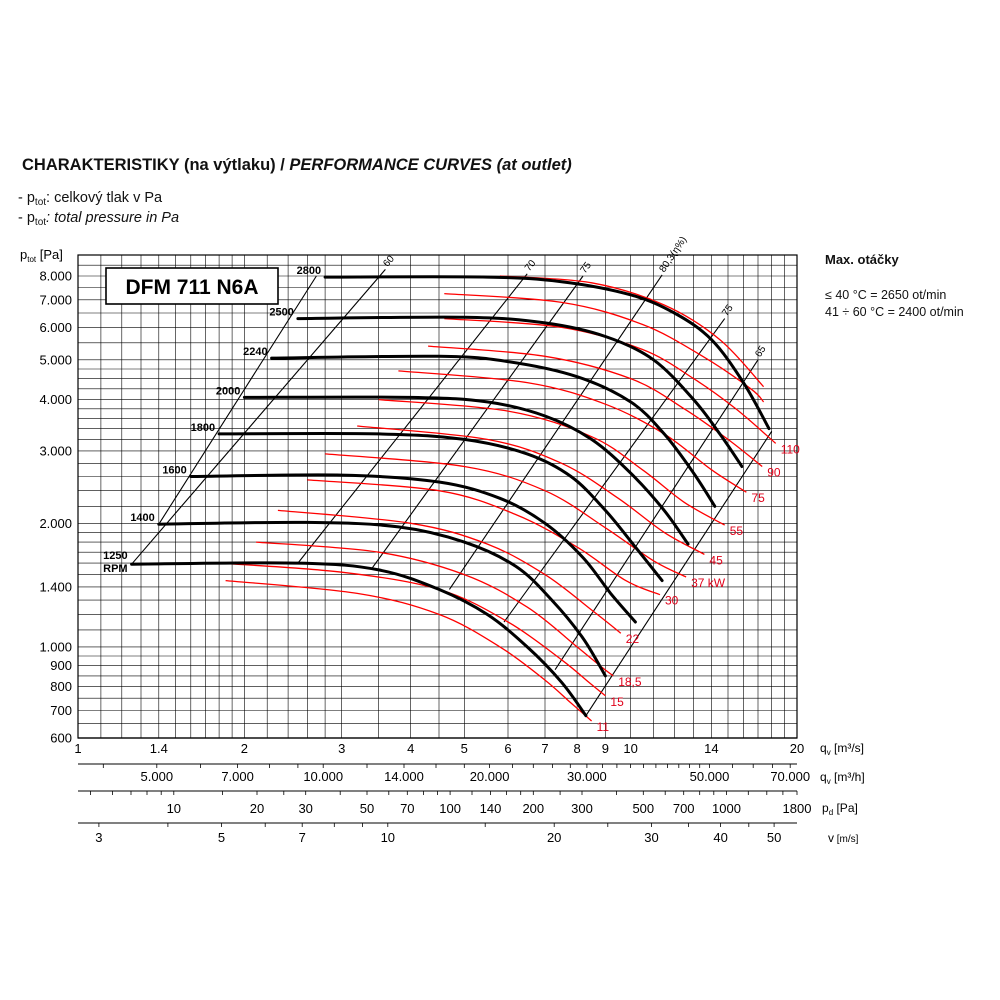 This screenshot has height=1000, width=1000. Describe the element at coordinates (450, 808) in the screenshot. I see `x-tick-pd: 100` at that location.